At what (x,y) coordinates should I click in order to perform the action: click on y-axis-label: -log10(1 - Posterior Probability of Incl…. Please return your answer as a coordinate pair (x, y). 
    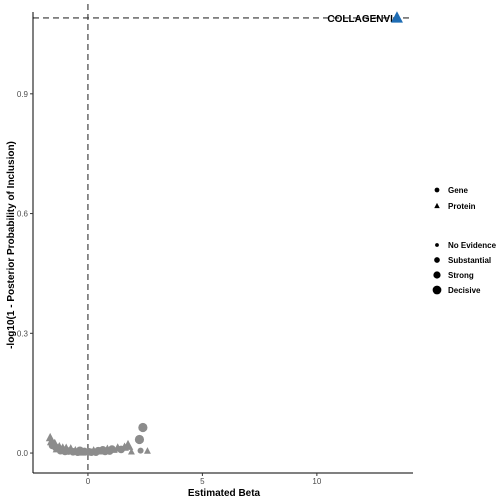
    Looking at the image, I should click on (11, 245).